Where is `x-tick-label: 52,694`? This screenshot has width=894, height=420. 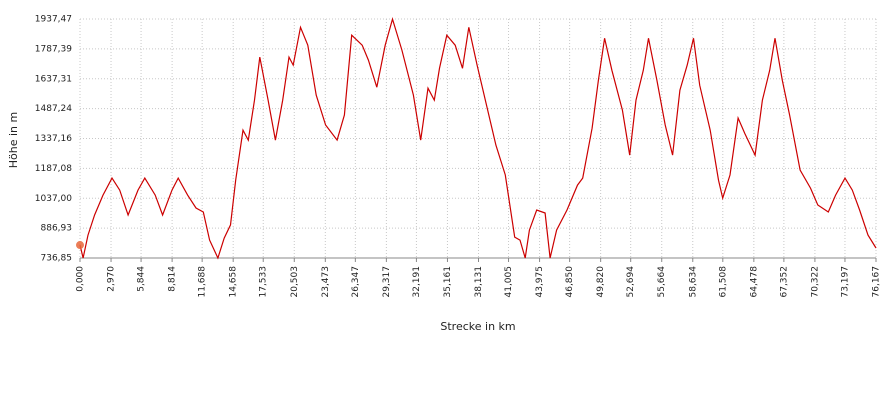 x-tick-label: 52,694 is located at coordinates (631, 282).